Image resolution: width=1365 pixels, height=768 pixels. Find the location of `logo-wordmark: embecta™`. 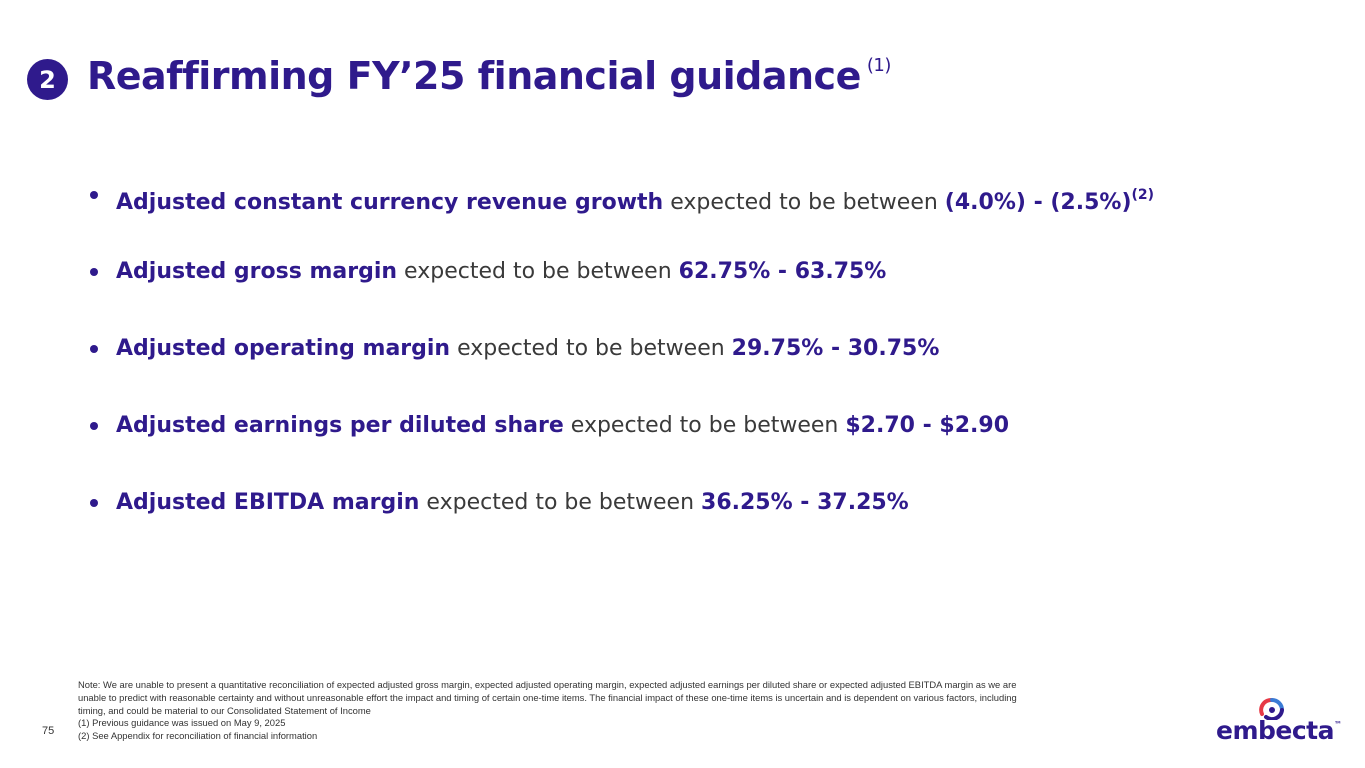

logo-wordmark: embecta™ is located at coordinates (1279, 730).